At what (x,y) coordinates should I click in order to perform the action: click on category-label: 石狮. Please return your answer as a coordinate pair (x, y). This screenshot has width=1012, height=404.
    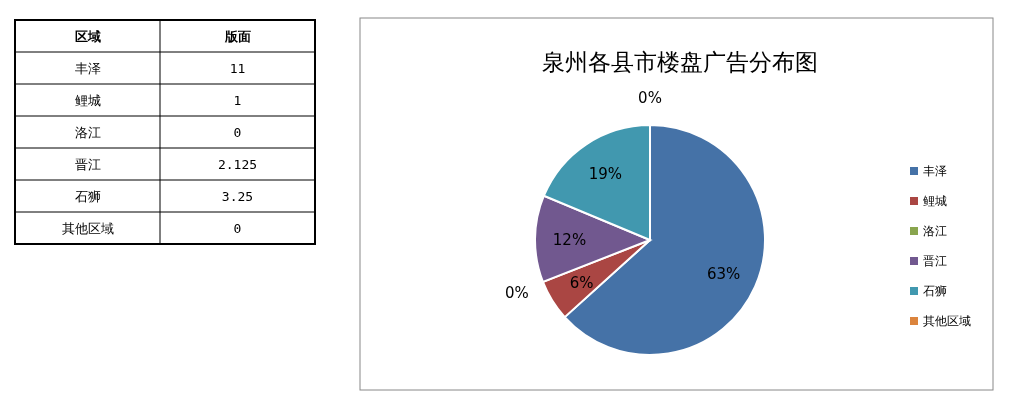
    Looking at the image, I should click on (87, 196).